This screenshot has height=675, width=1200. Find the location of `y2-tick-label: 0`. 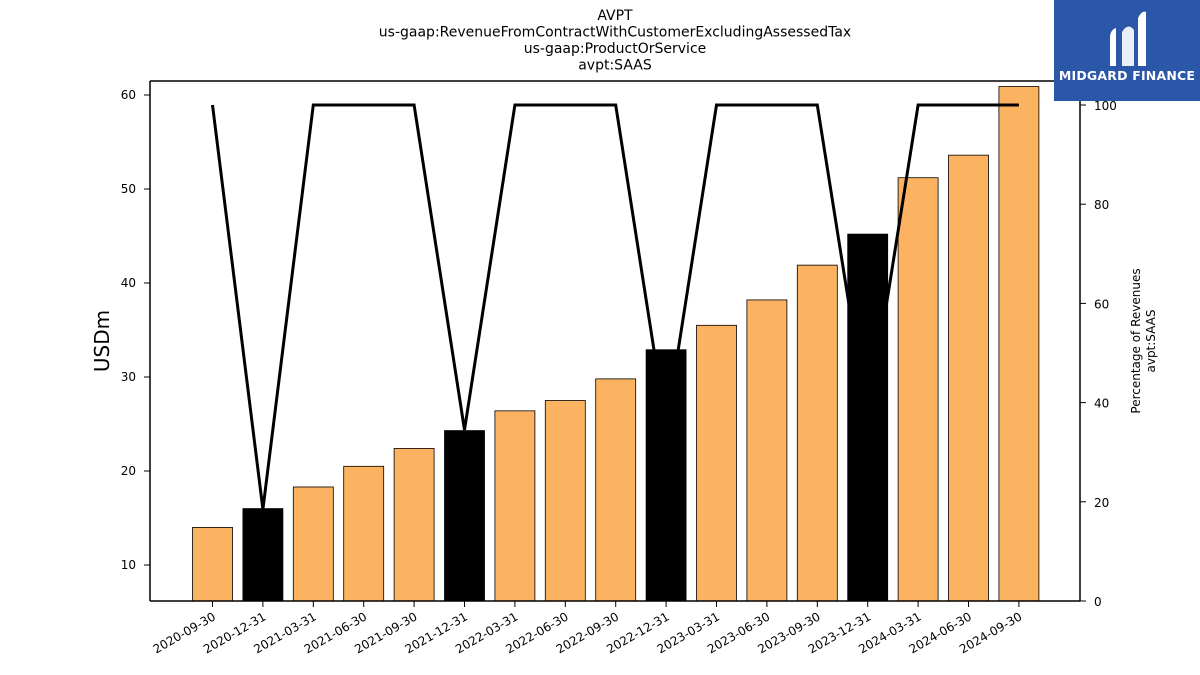

y2-tick-label: 0 is located at coordinates (1098, 602).